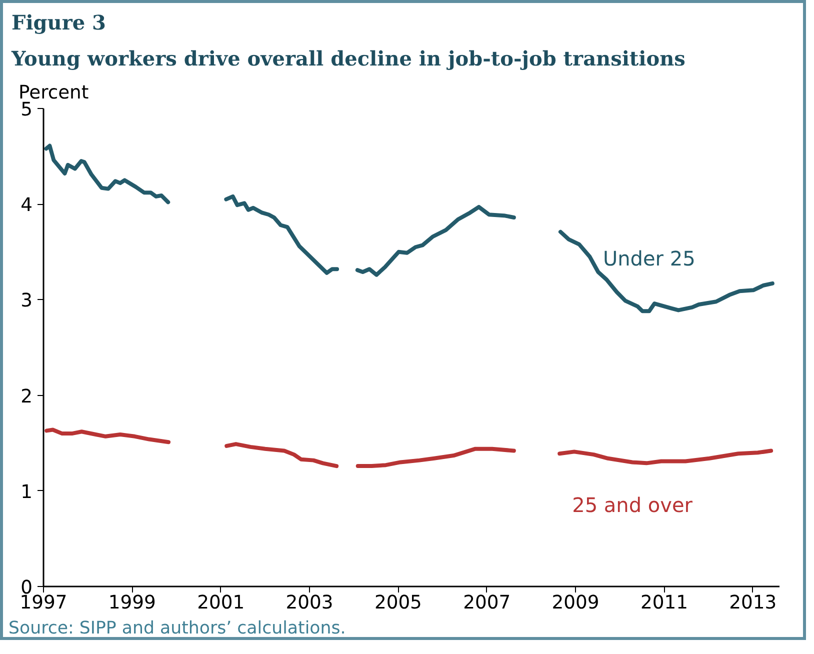 This screenshot has width=814, height=654. What do you see at coordinates (26, 492) in the screenshot?
I see `y-tick-label: 1` at bounding box center [26, 492].